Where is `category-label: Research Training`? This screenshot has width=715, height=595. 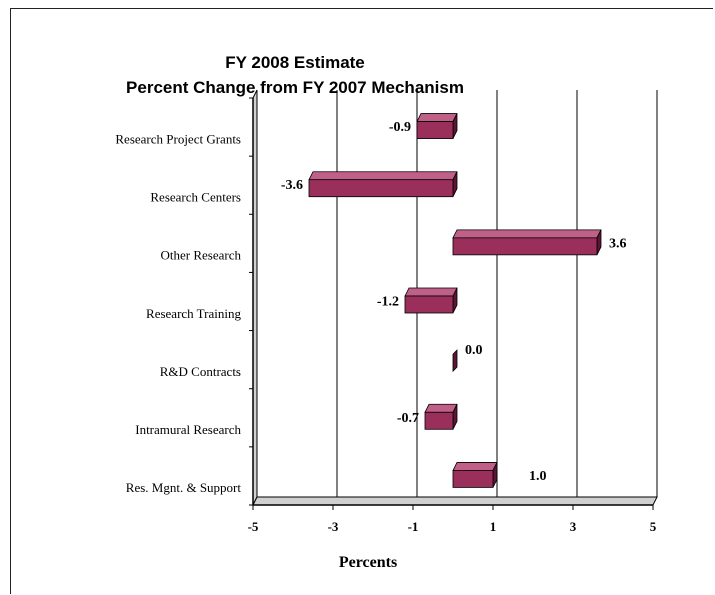 category-label: Research Training is located at coordinates (193, 313).